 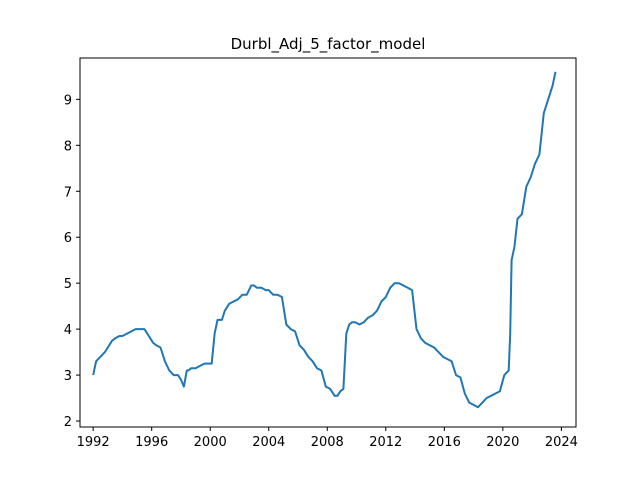 What do you see at coordinates (68, 330) in the screenshot?
I see `y-tick-label: 4` at bounding box center [68, 330].